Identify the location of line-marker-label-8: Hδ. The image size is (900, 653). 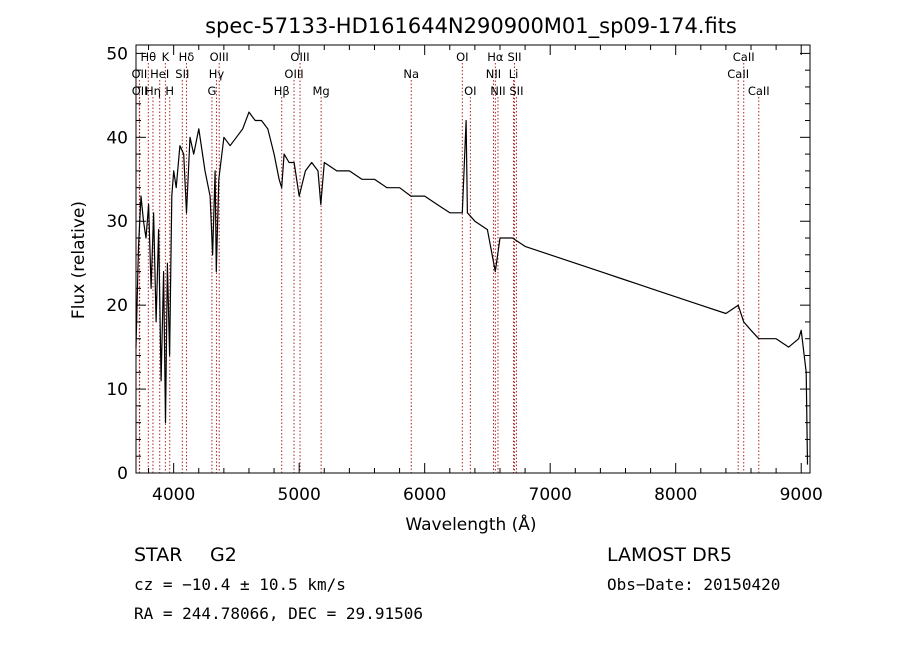
(187, 57).